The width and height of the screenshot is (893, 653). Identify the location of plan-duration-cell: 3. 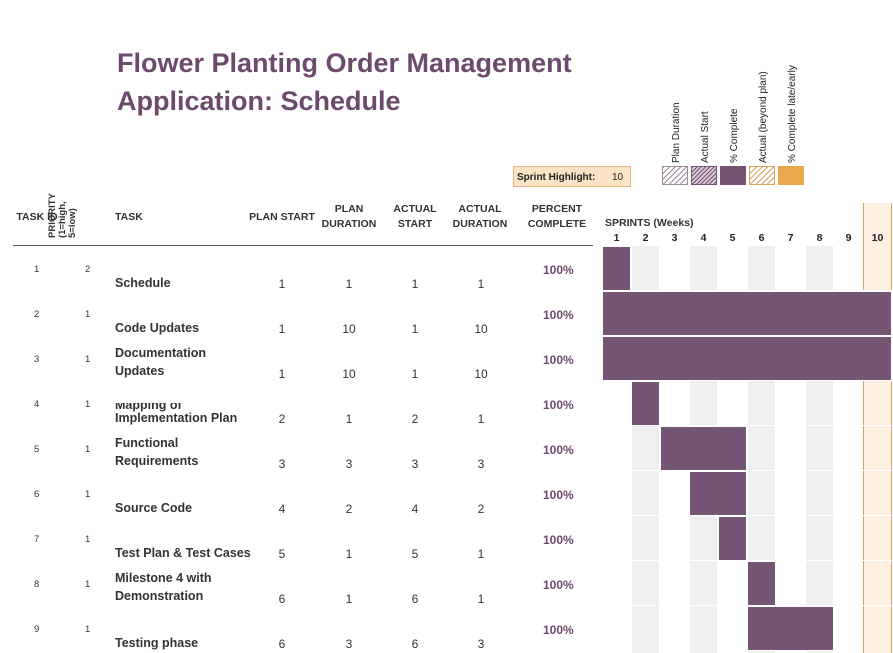
(349, 644).